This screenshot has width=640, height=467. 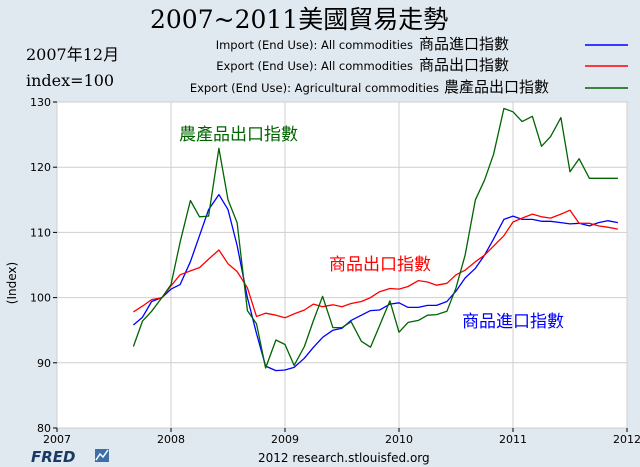 I want to click on x-tick-label: 2012, so click(x=626, y=439).